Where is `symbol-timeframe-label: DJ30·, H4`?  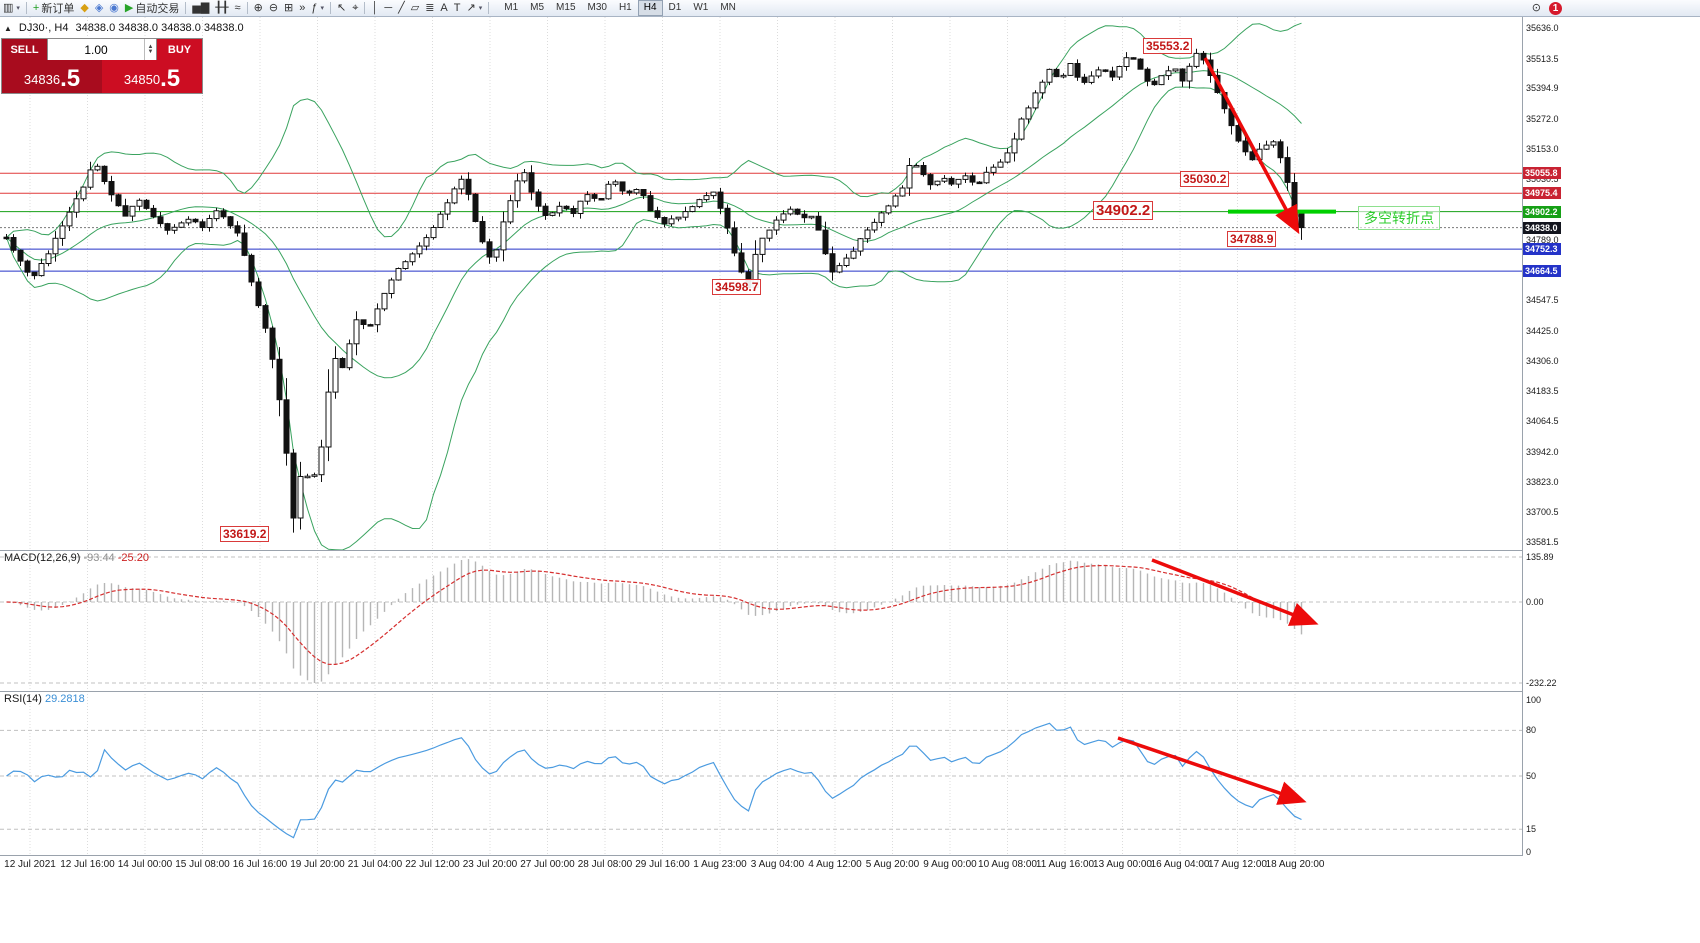
symbol-timeframe-label: DJ30·, H4 is located at coordinates (43, 28).